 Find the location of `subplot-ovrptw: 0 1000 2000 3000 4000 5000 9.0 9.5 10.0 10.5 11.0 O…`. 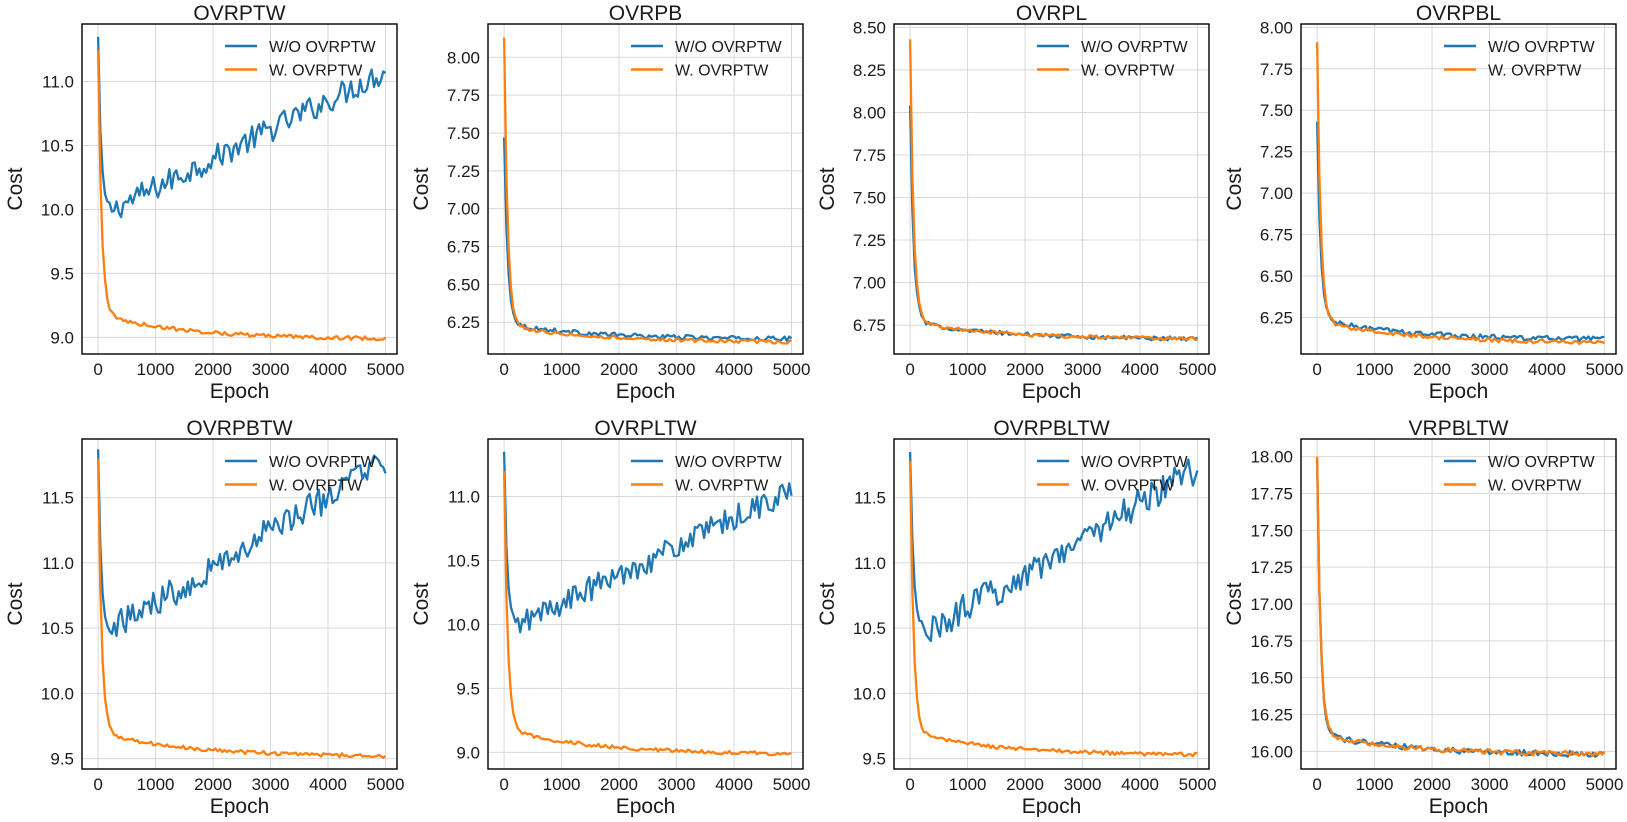

subplot-ovrptw: 0 1000 2000 3000 4000 5000 9.0 9.5 10.0 10.5 11.0 O… is located at coordinates (204, 202).